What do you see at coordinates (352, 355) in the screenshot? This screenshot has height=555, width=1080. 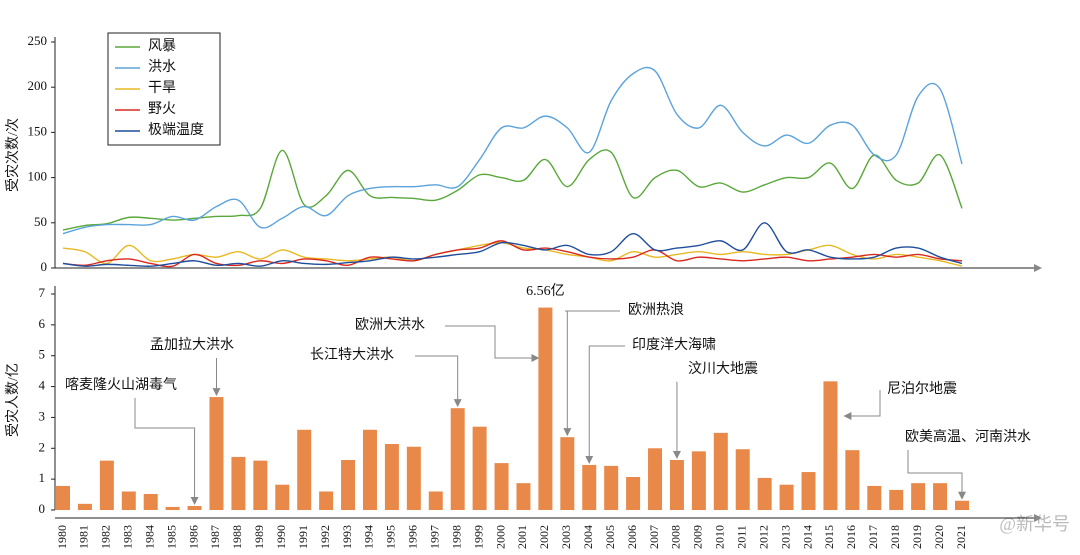 I see `annotation: 长江特大洪水` at bounding box center [352, 355].